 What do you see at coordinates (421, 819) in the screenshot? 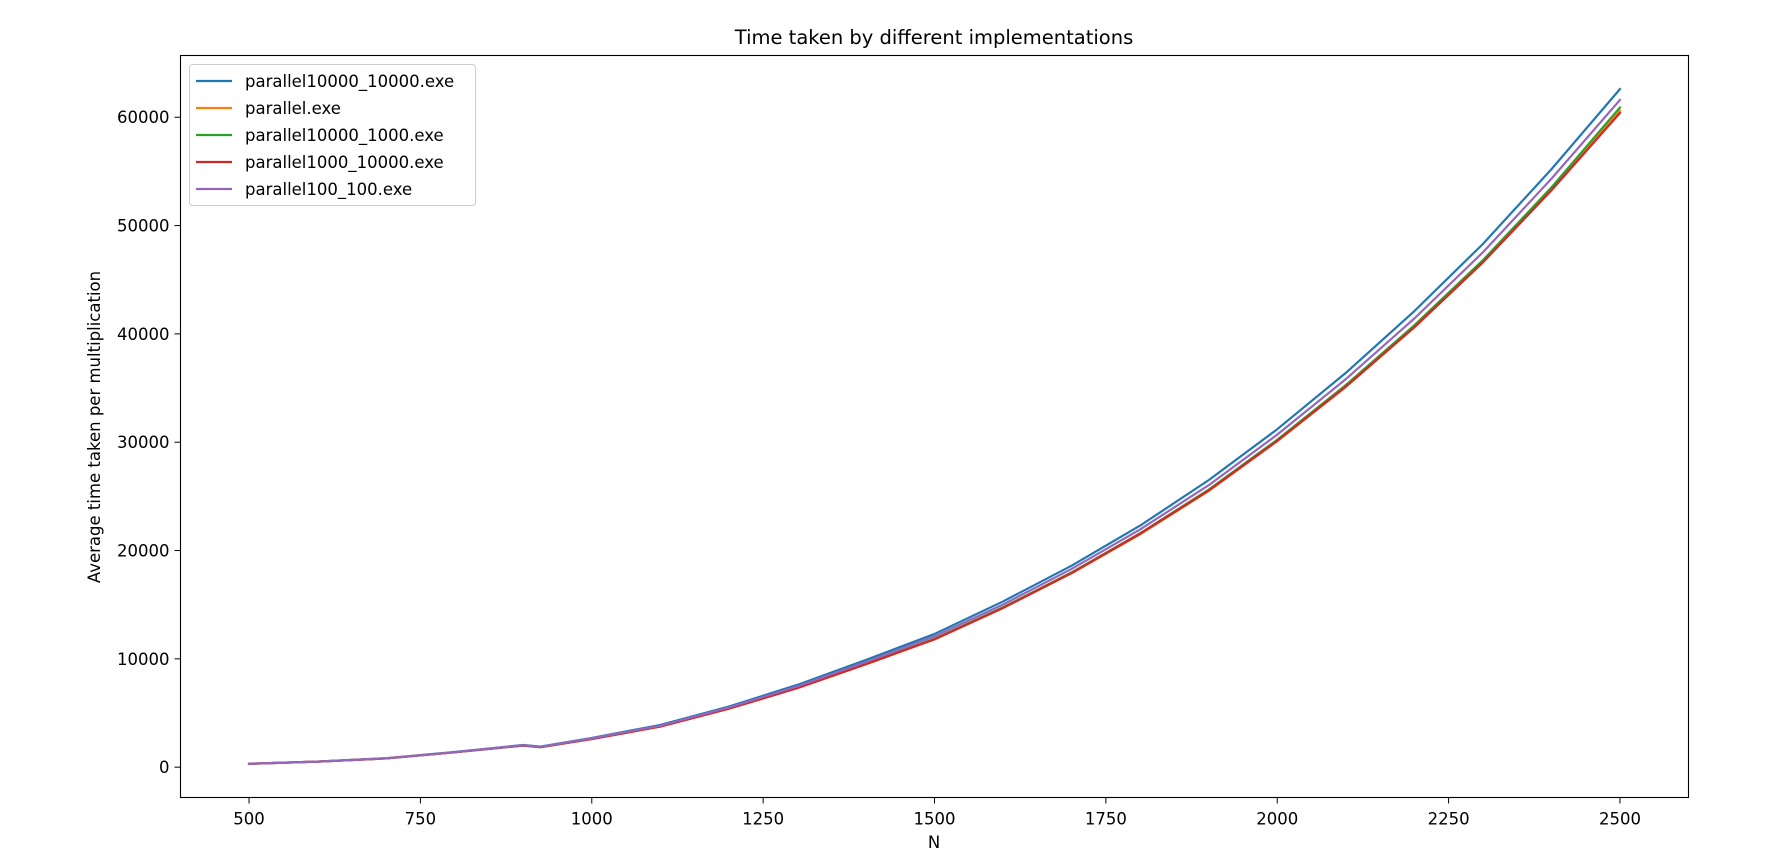
I see `x-tick-label: 750` at bounding box center [421, 819].